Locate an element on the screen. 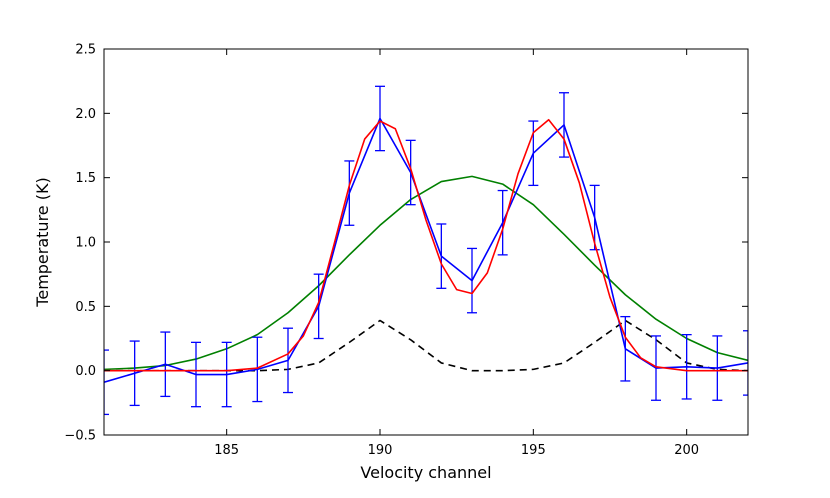  y-tick-label: 2.5 is located at coordinates (85, 50).